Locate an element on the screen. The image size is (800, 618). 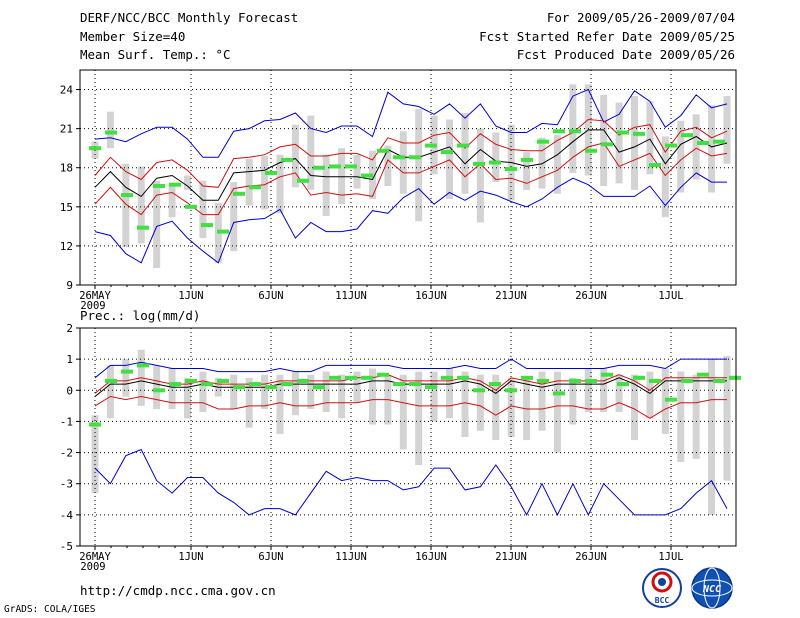
forecast-period-label: For 2009/05/26-2009/07/04 is located at coordinates (640, 17).